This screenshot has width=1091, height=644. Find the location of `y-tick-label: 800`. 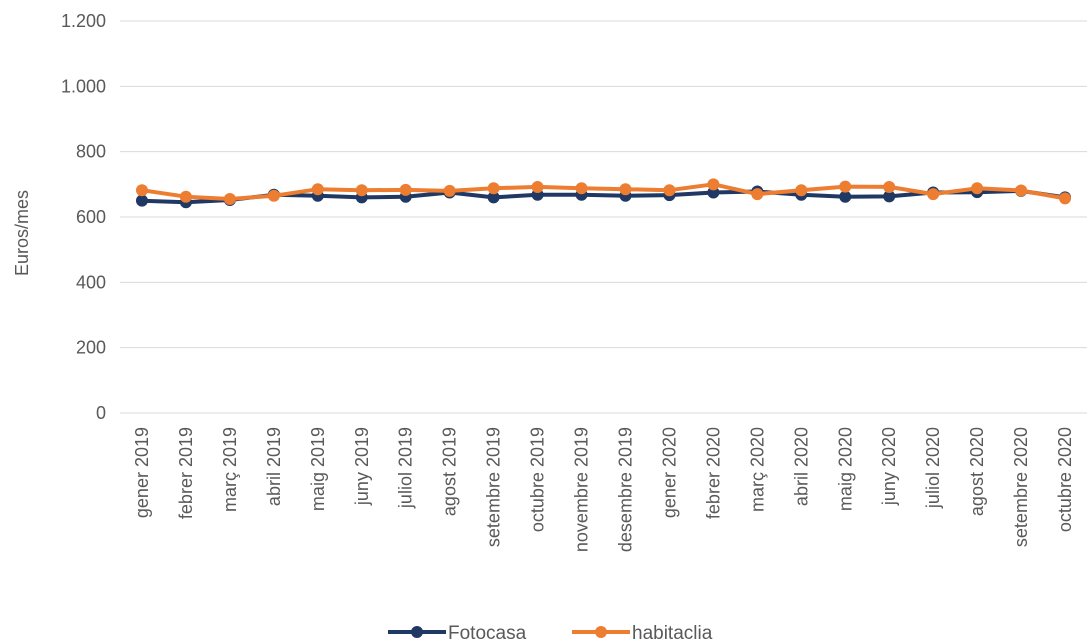

y-tick-label: 800 is located at coordinates (91, 152).